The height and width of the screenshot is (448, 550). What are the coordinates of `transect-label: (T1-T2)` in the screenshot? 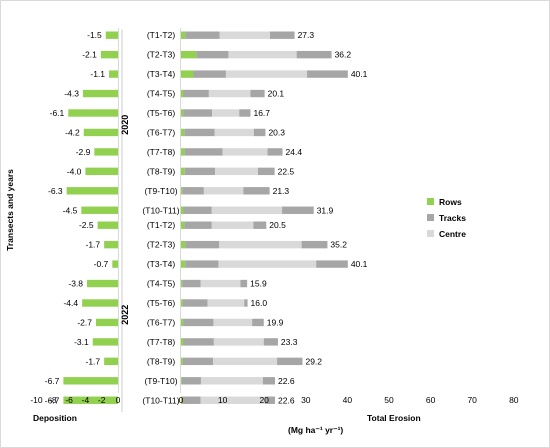 It's located at (161, 35).